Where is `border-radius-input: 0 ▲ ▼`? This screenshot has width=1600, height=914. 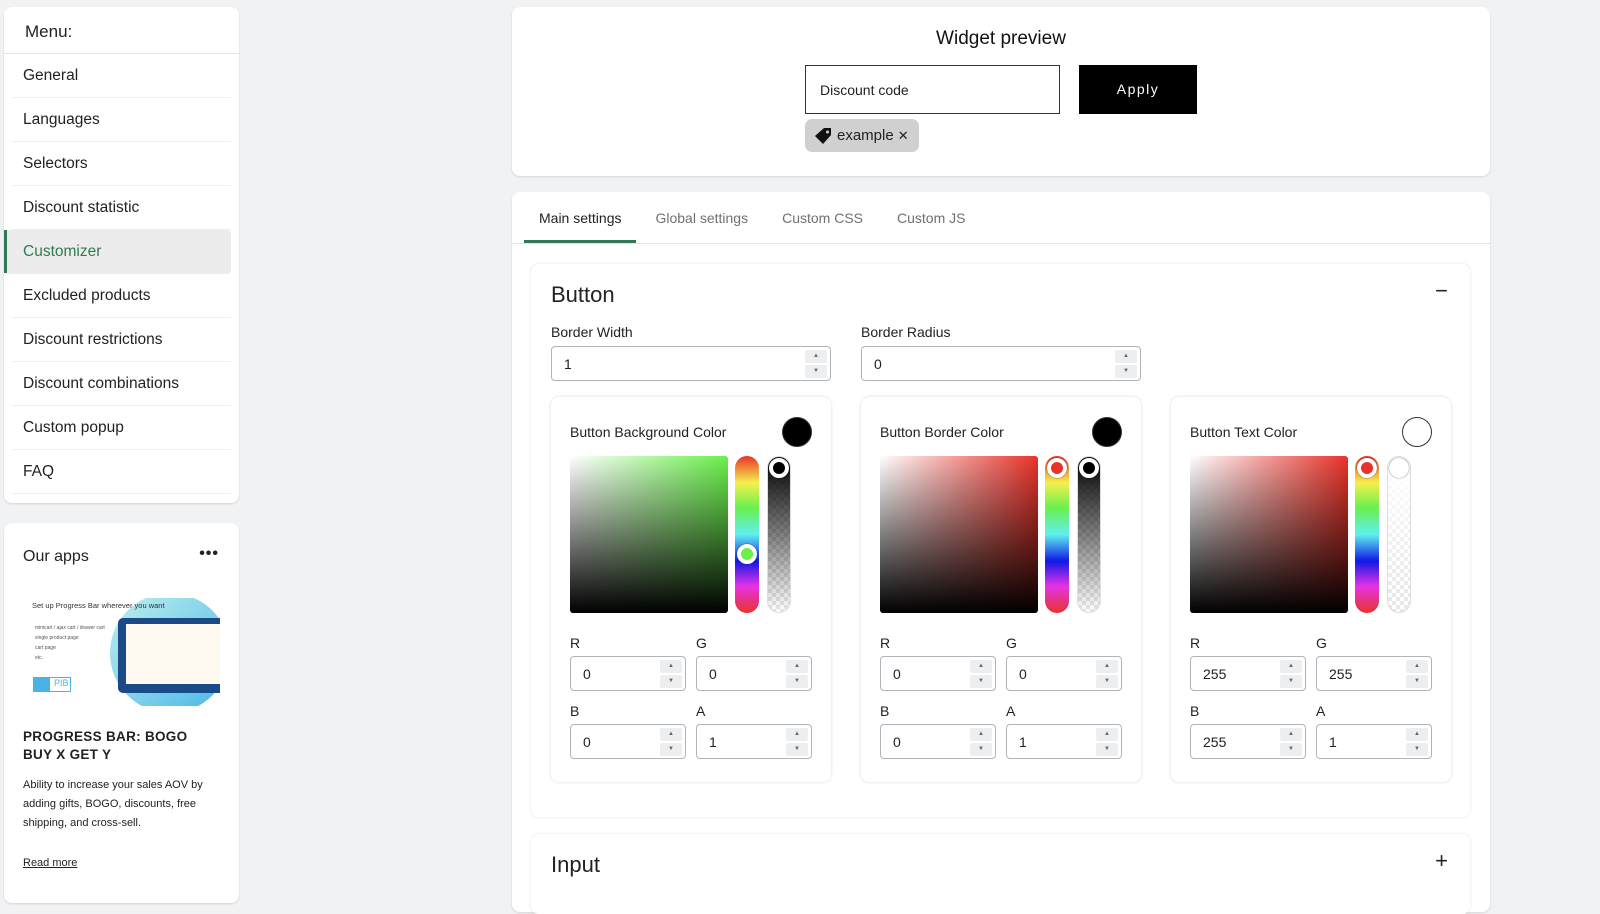
border-radius-input: 0 ▲ ▼ is located at coordinates (1001, 363).